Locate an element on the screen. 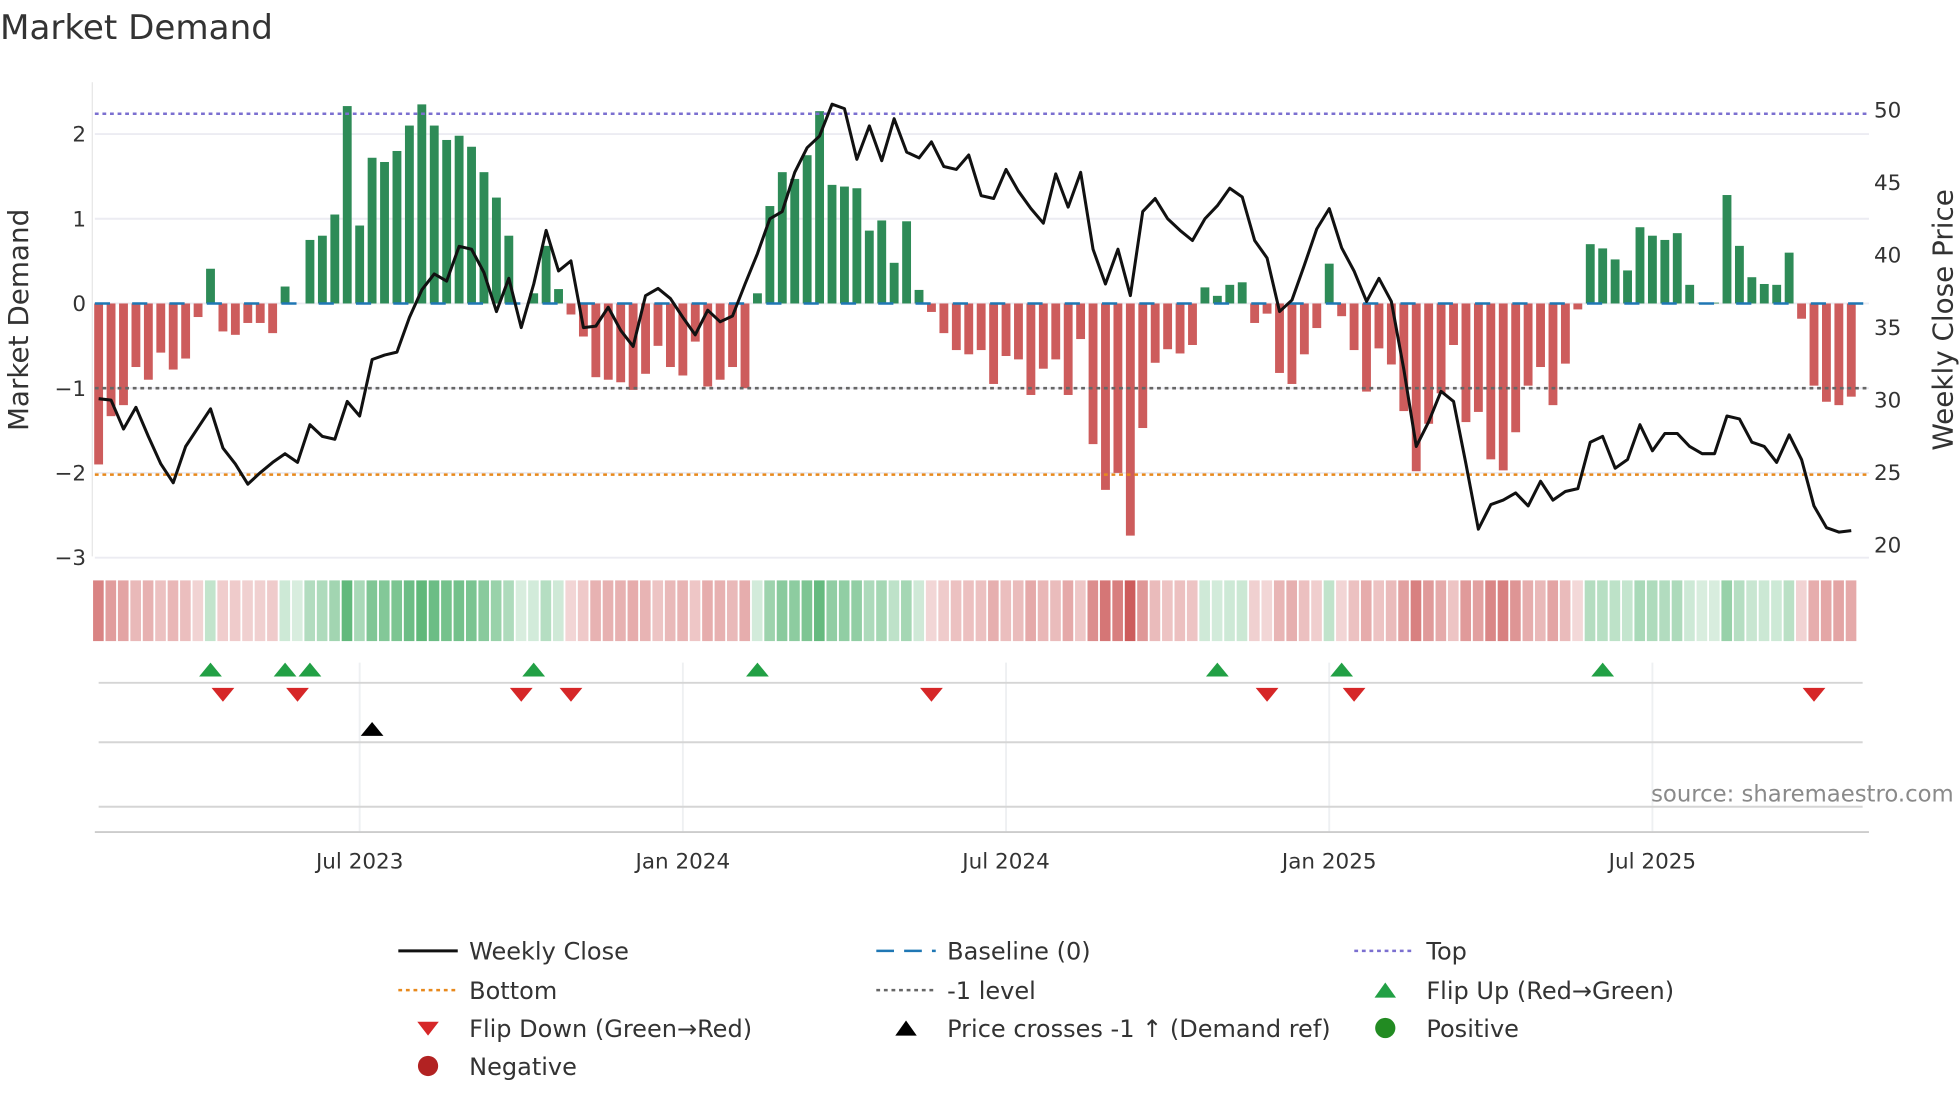 This screenshot has height=1102, width=1960. y-tick-label: −2 is located at coordinates (70, 474).